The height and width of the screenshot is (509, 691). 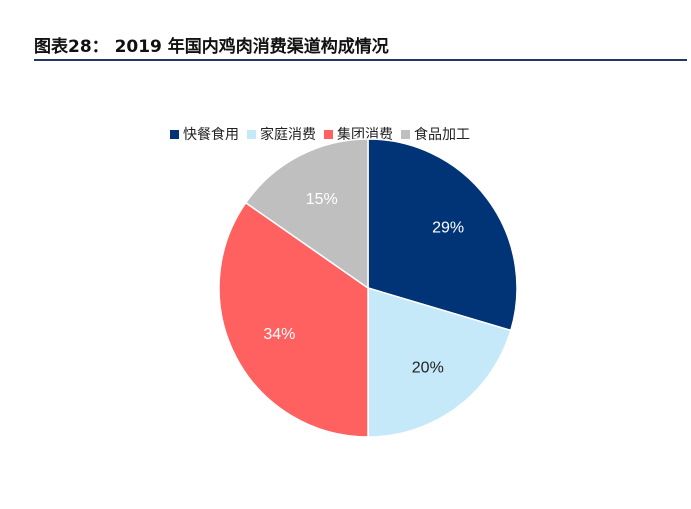 I want to click on figure-title: 图表28： 2019 年国内鸡肉消费渠道构成情况, so click(x=211, y=47).